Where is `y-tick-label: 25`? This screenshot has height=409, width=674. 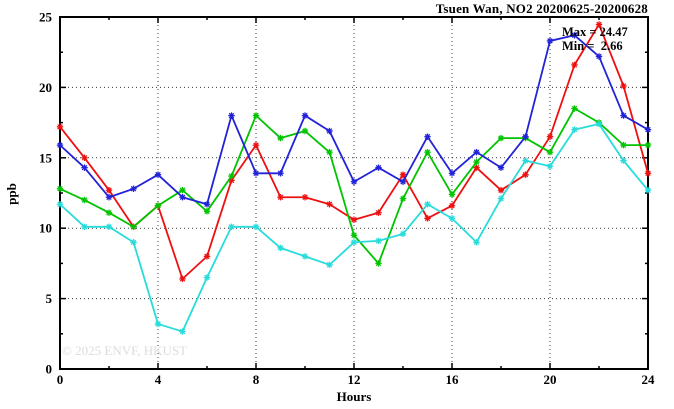
y-tick-label: 25 is located at coordinates (46, 17).